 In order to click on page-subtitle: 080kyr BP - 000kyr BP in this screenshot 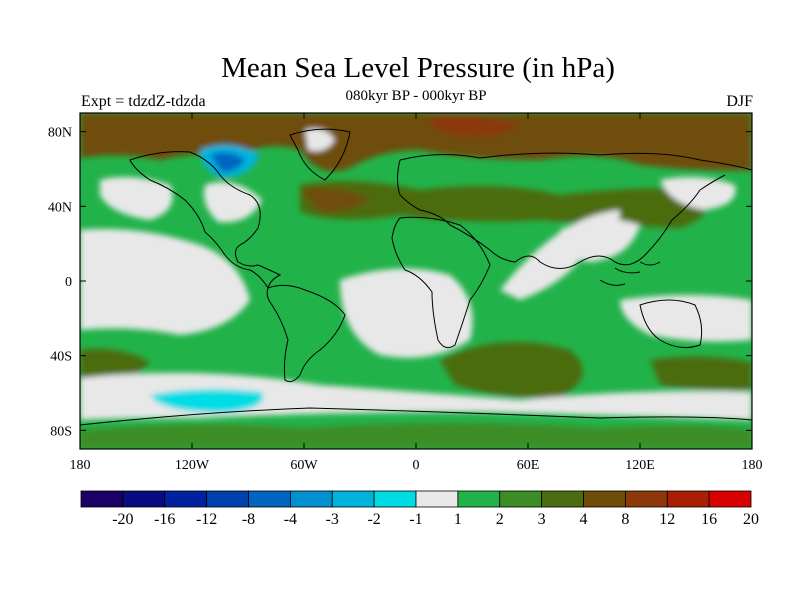, I will do `click(416, 96)`.